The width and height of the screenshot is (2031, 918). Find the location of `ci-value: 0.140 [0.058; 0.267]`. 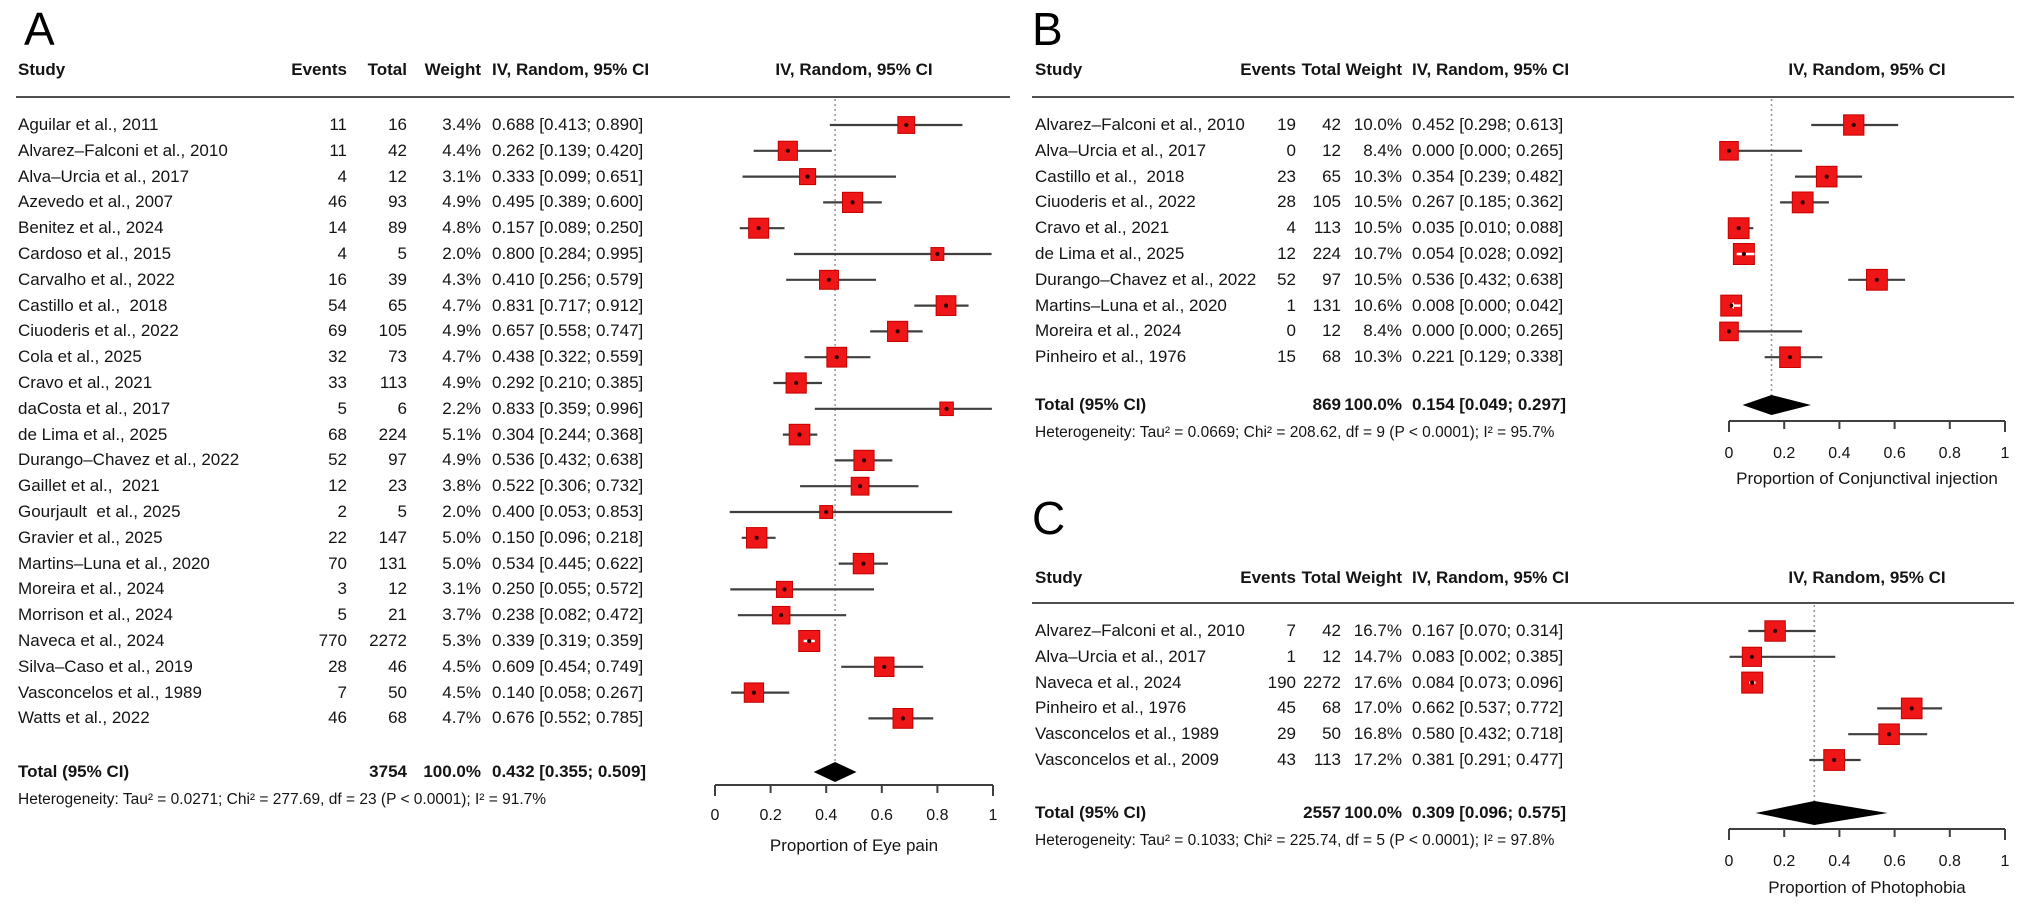

ci-value: 0.140 [0.058; 0.267] is located at coordinates (568, 692).